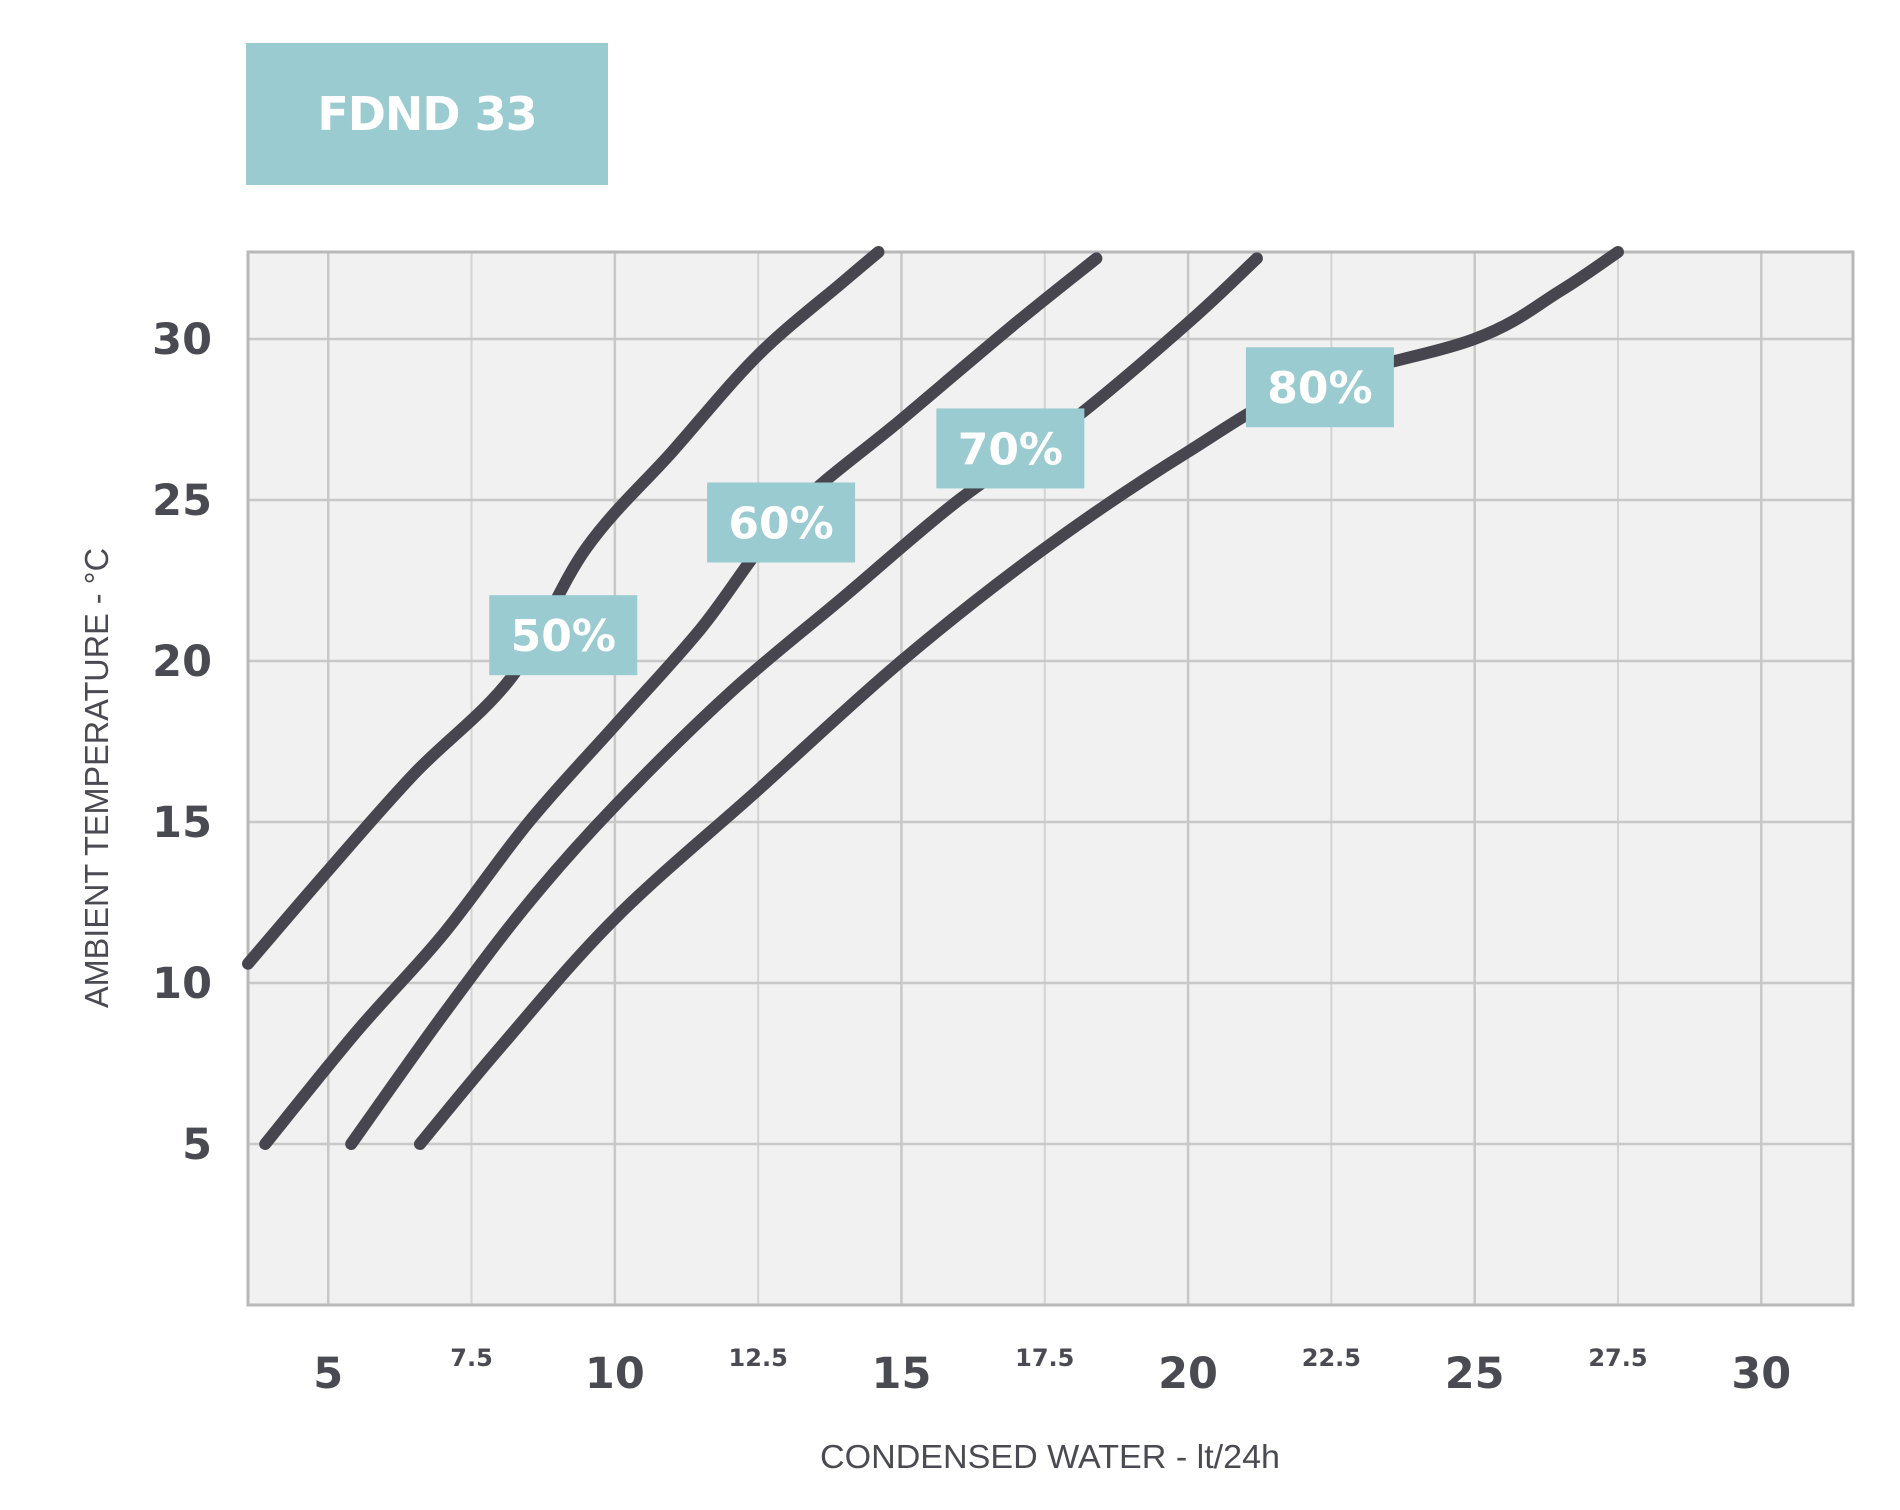 The height and width of the screenshot is (1510, 1900). I want to click on series-label: 70%, so click(1010, 449).